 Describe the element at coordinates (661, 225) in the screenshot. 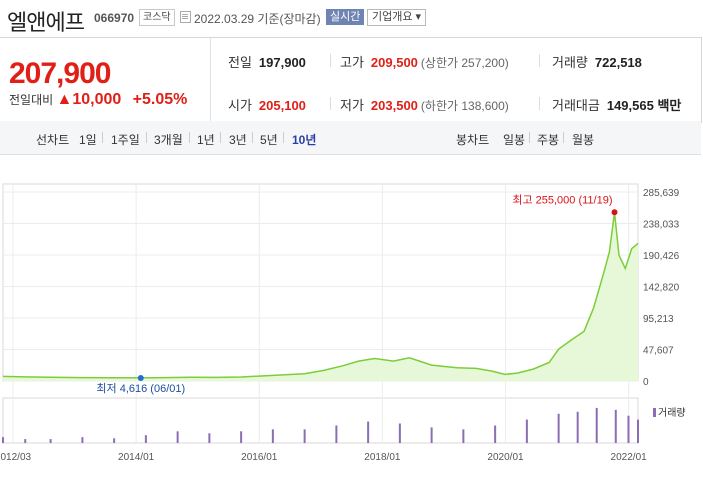

I see `y-tick-label: 238,033` at that location.